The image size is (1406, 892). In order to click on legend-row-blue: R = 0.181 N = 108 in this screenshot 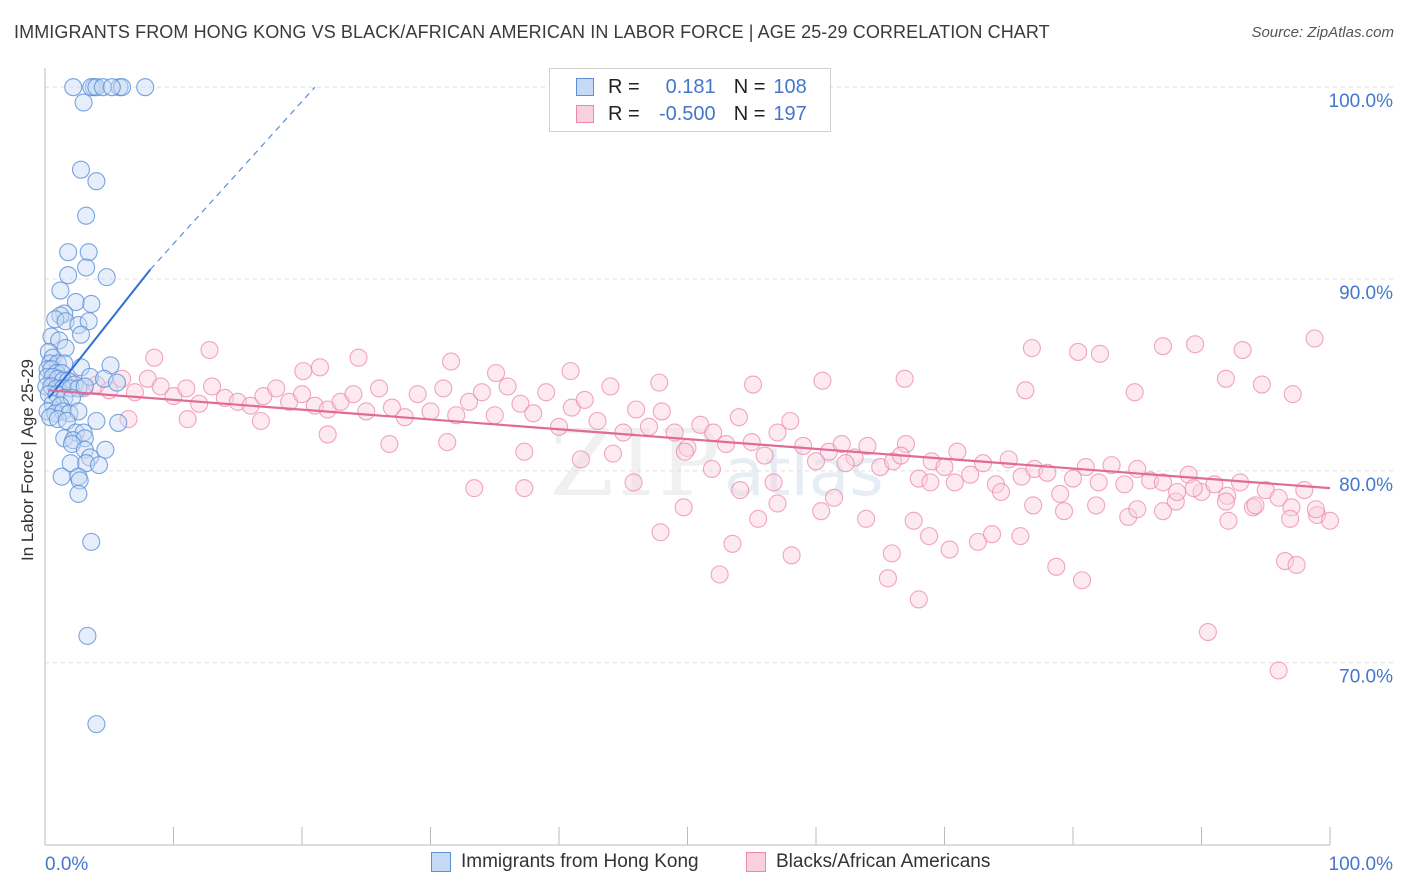, I will do `click(678, 87)`.